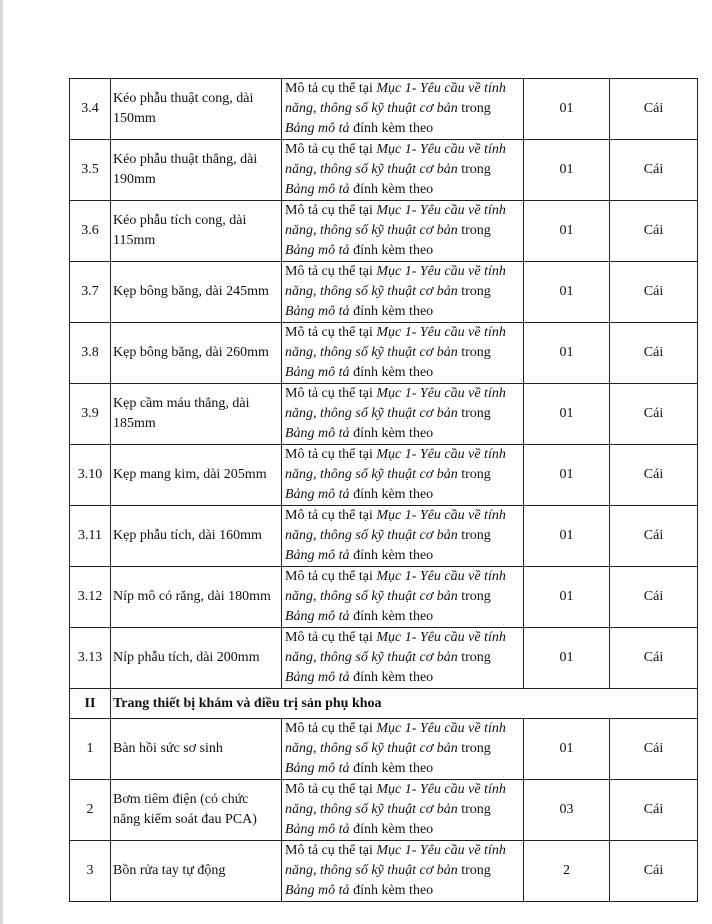 This screenshot has height=924, width=712. What do you see at coordinates (196, 231) in the screenshot?
I see `item-name: Kéo phẫu tích cong, dài 115mm` at bounding box center [196, 231].